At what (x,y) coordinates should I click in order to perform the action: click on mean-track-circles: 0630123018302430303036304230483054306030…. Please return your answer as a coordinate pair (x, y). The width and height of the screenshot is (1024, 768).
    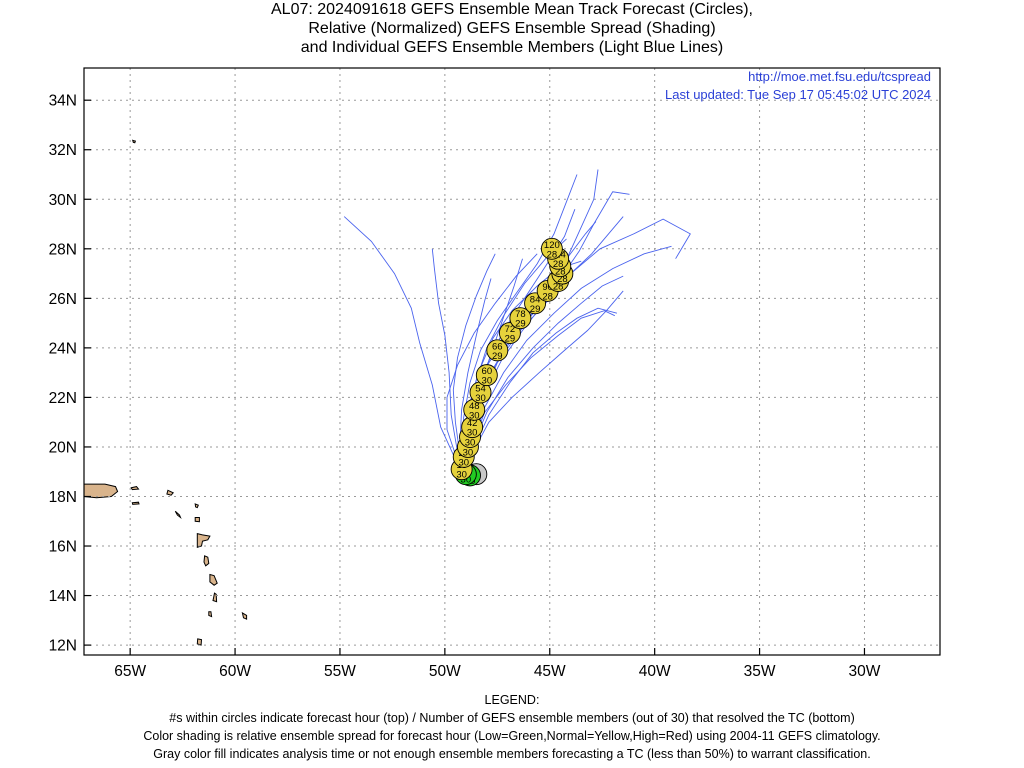
    Looking at the image, I should click on (512, 362).